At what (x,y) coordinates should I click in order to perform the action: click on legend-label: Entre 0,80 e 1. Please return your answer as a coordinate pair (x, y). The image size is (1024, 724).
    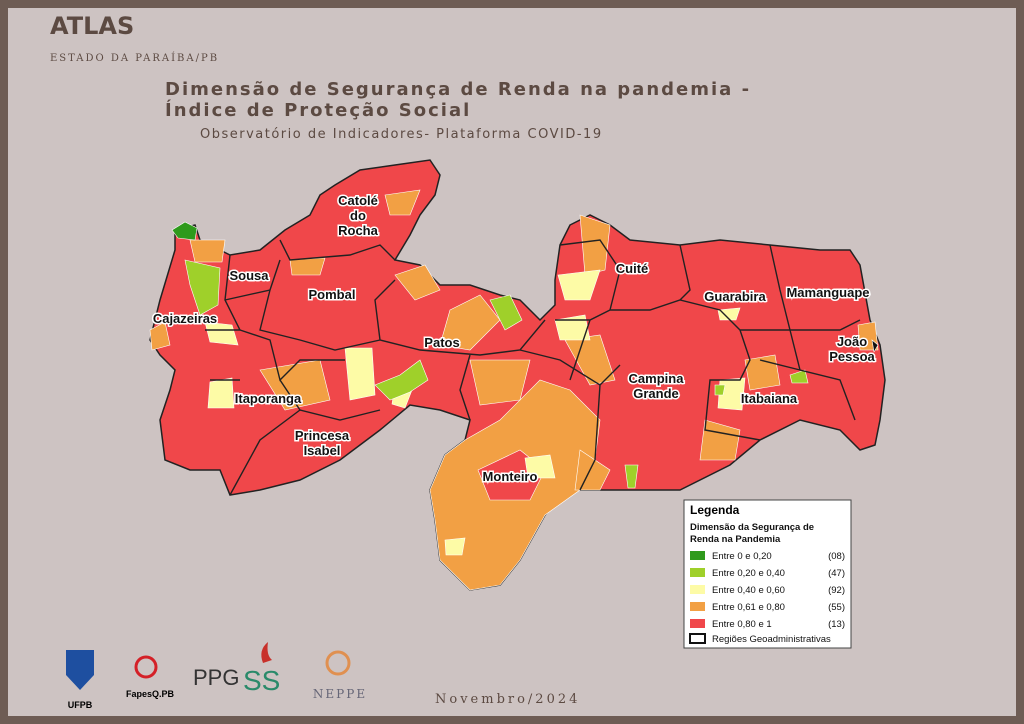
    Looking at the image, I should click on (742, 624).